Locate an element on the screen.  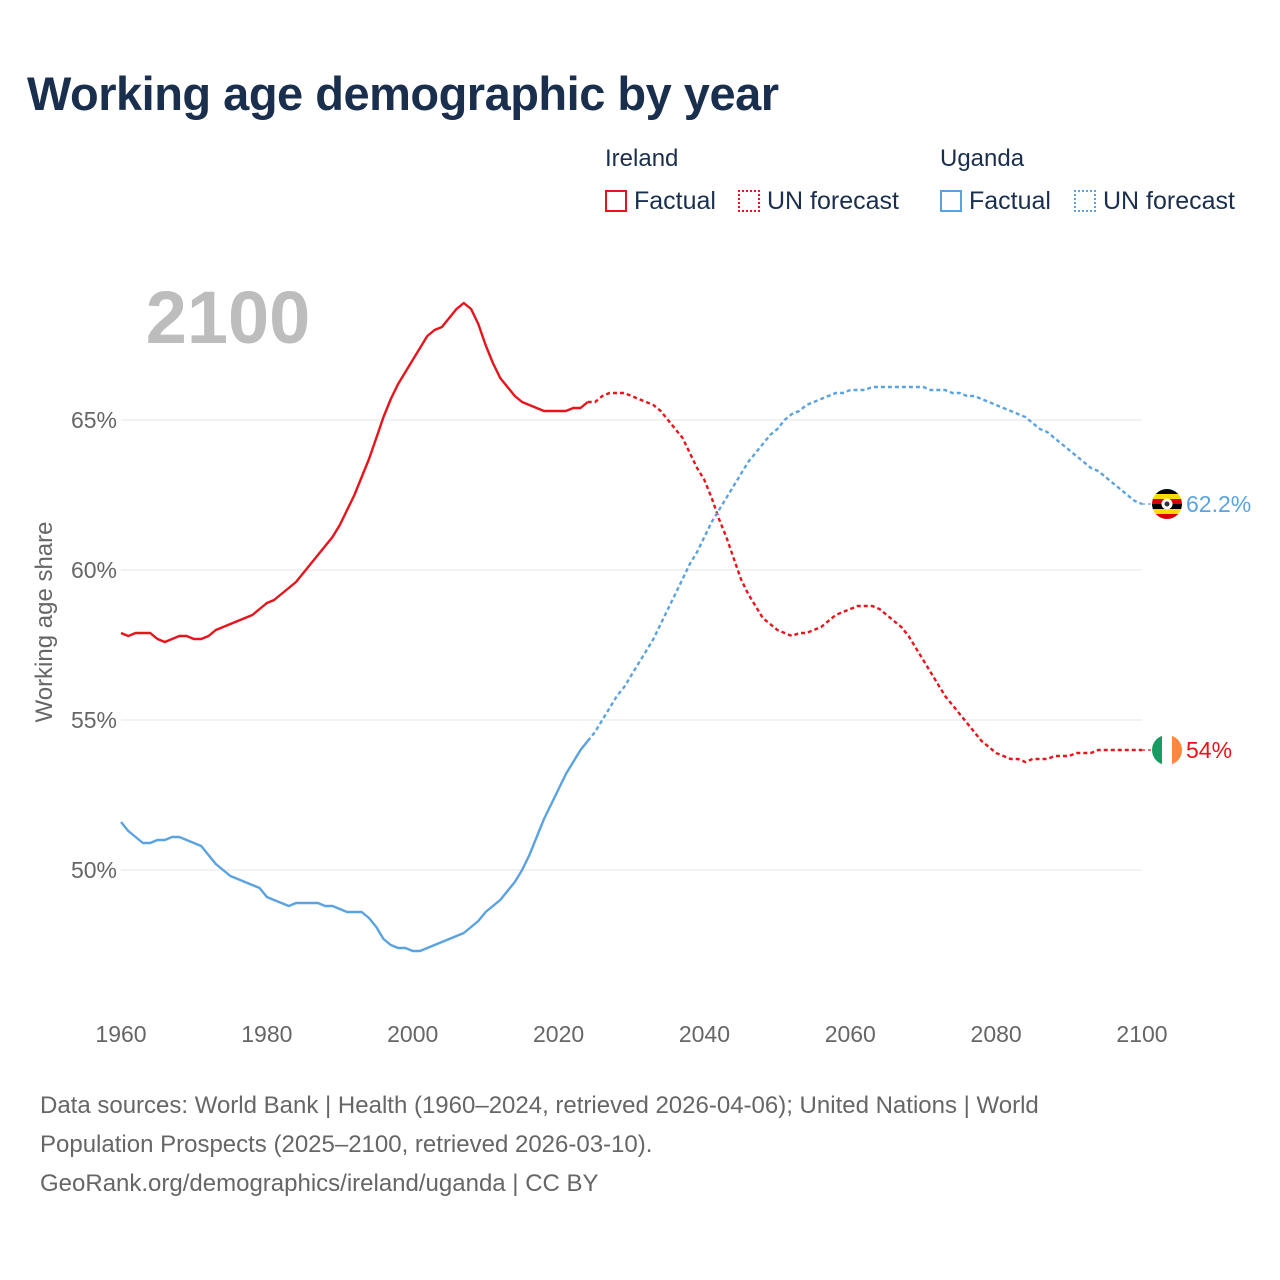
series-line-uganda-forecast is located at coordinates (864, 563).